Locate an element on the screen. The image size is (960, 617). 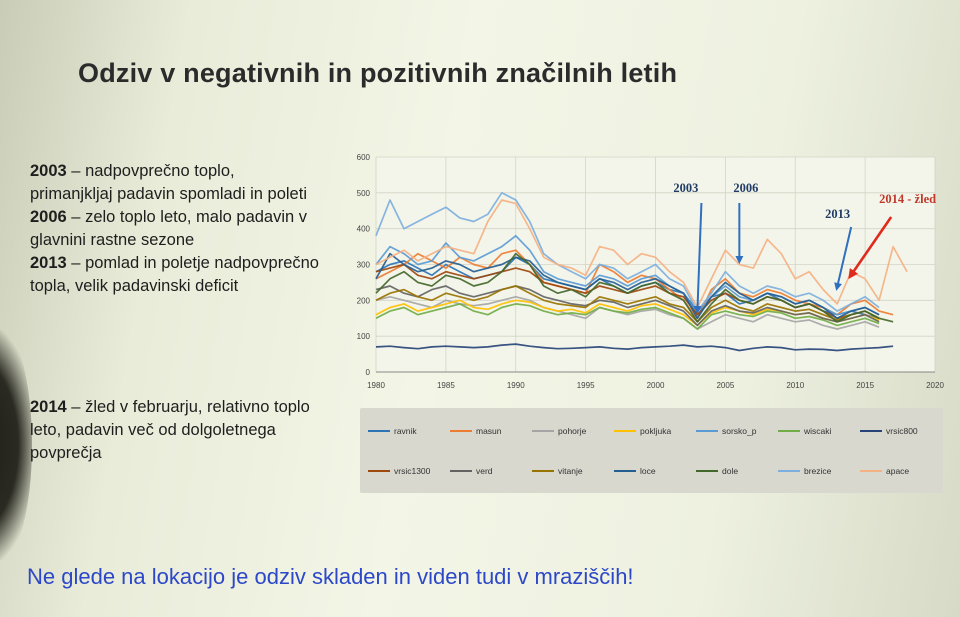
legend-item-verd: verd is located at coordinates (471, 471).